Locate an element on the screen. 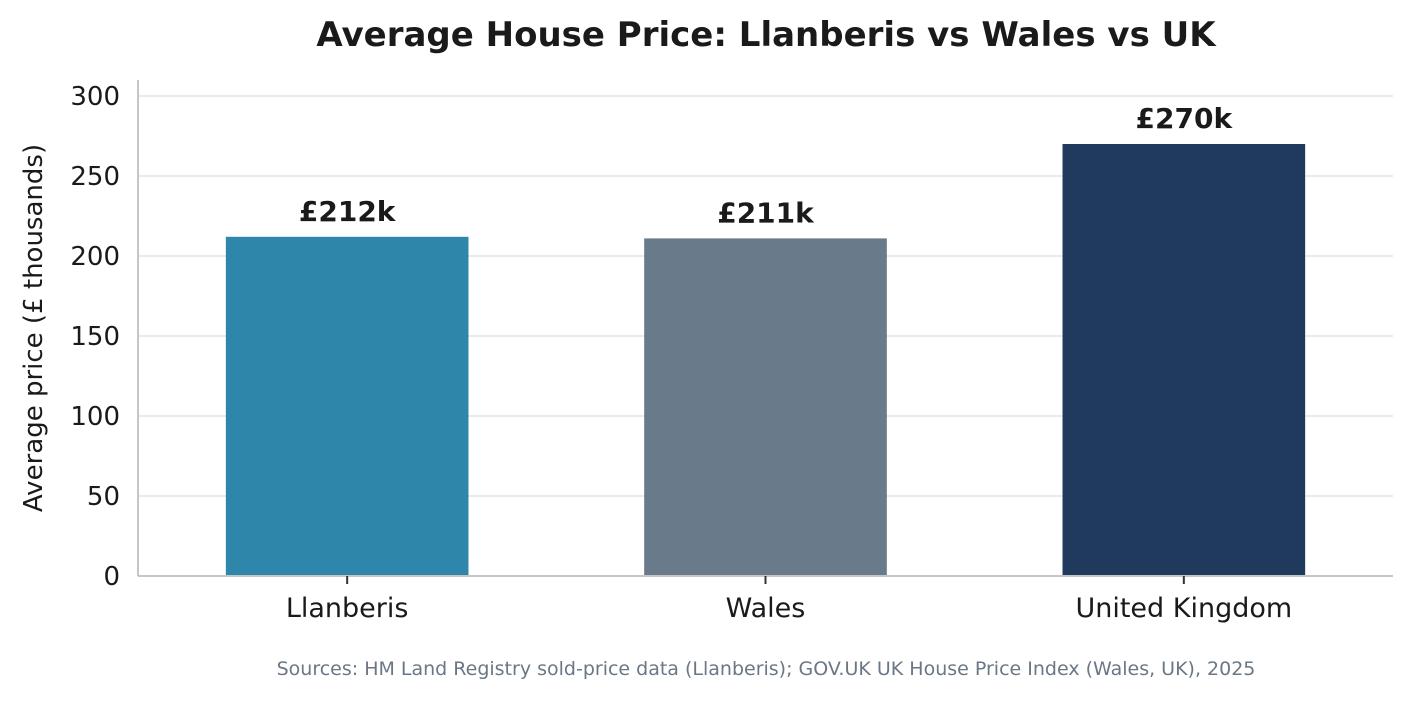 The image size is (1414, 703). data-labels: £212k £211k £270k is located at coordinates (766, 165).